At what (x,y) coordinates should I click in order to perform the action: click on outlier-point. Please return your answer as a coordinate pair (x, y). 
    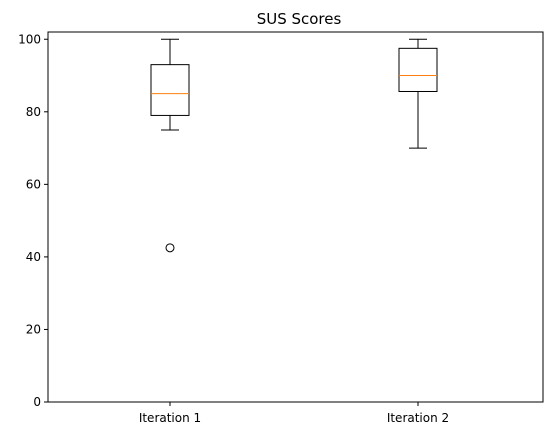
    Looking at the image, I should click on (170, 248).